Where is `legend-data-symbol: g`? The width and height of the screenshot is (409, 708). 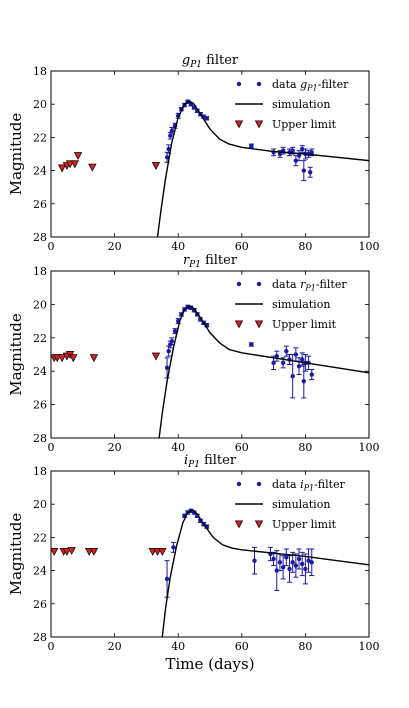 legend-data-symbol: g is located at coordinates (303, 84).